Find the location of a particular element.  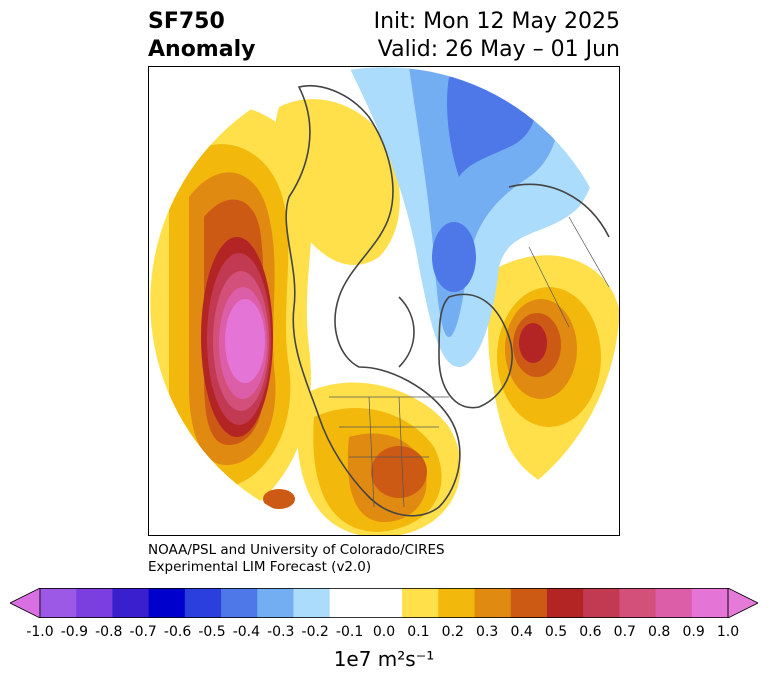

credit-line-2: Experimental LIM Forecast (v2.0) is located at coordinates (260, 567).